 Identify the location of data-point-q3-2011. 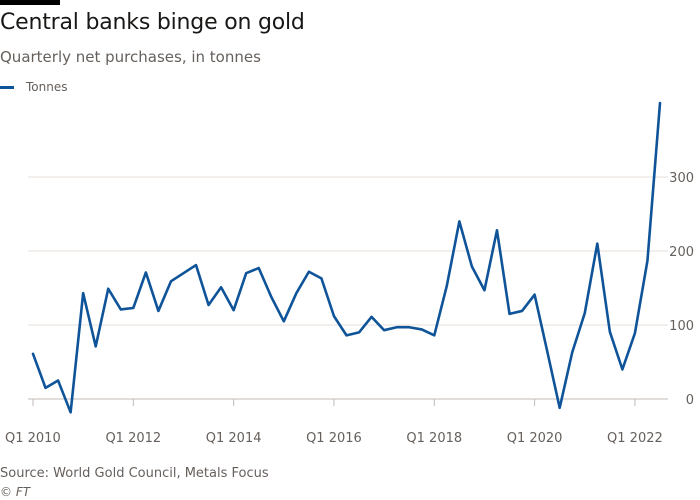
(108, 288).